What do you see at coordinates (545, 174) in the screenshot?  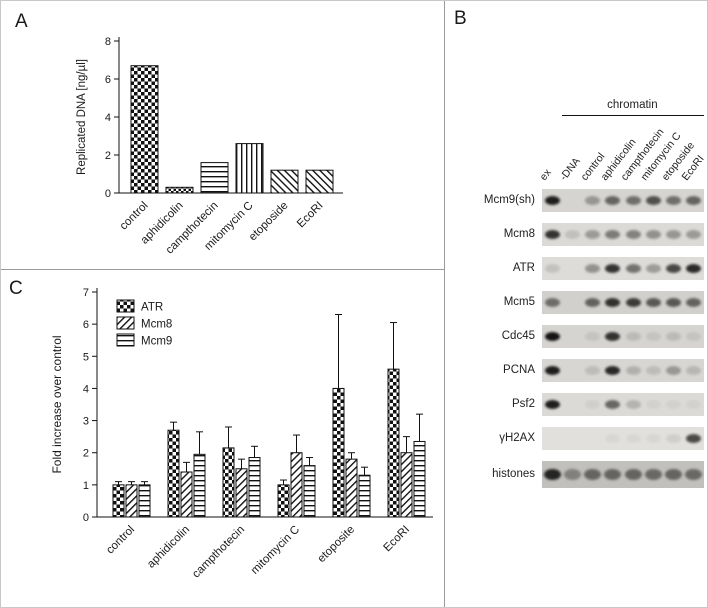 I see `lane-label: ex` at bounding box center [545, 174].